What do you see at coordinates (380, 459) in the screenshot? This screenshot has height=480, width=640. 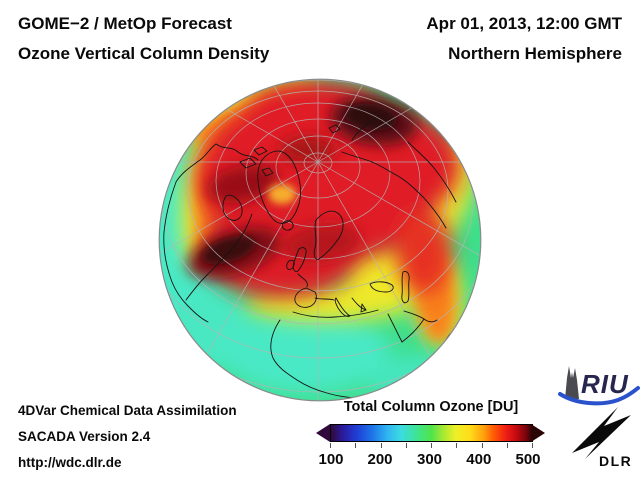 I see `colorbar-label-200: 200` at bounding box center [380, 459].